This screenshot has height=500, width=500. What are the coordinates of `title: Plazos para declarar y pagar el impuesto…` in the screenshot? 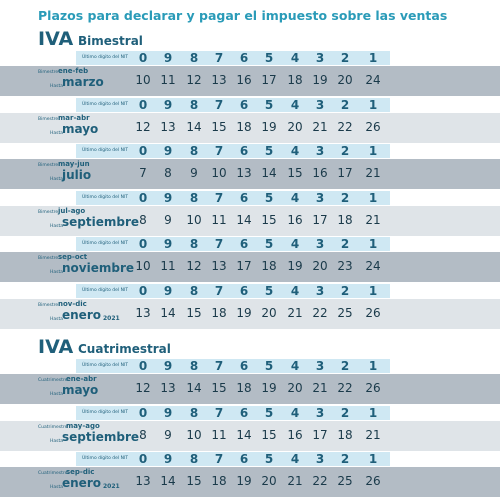 It's located at (243, 15).